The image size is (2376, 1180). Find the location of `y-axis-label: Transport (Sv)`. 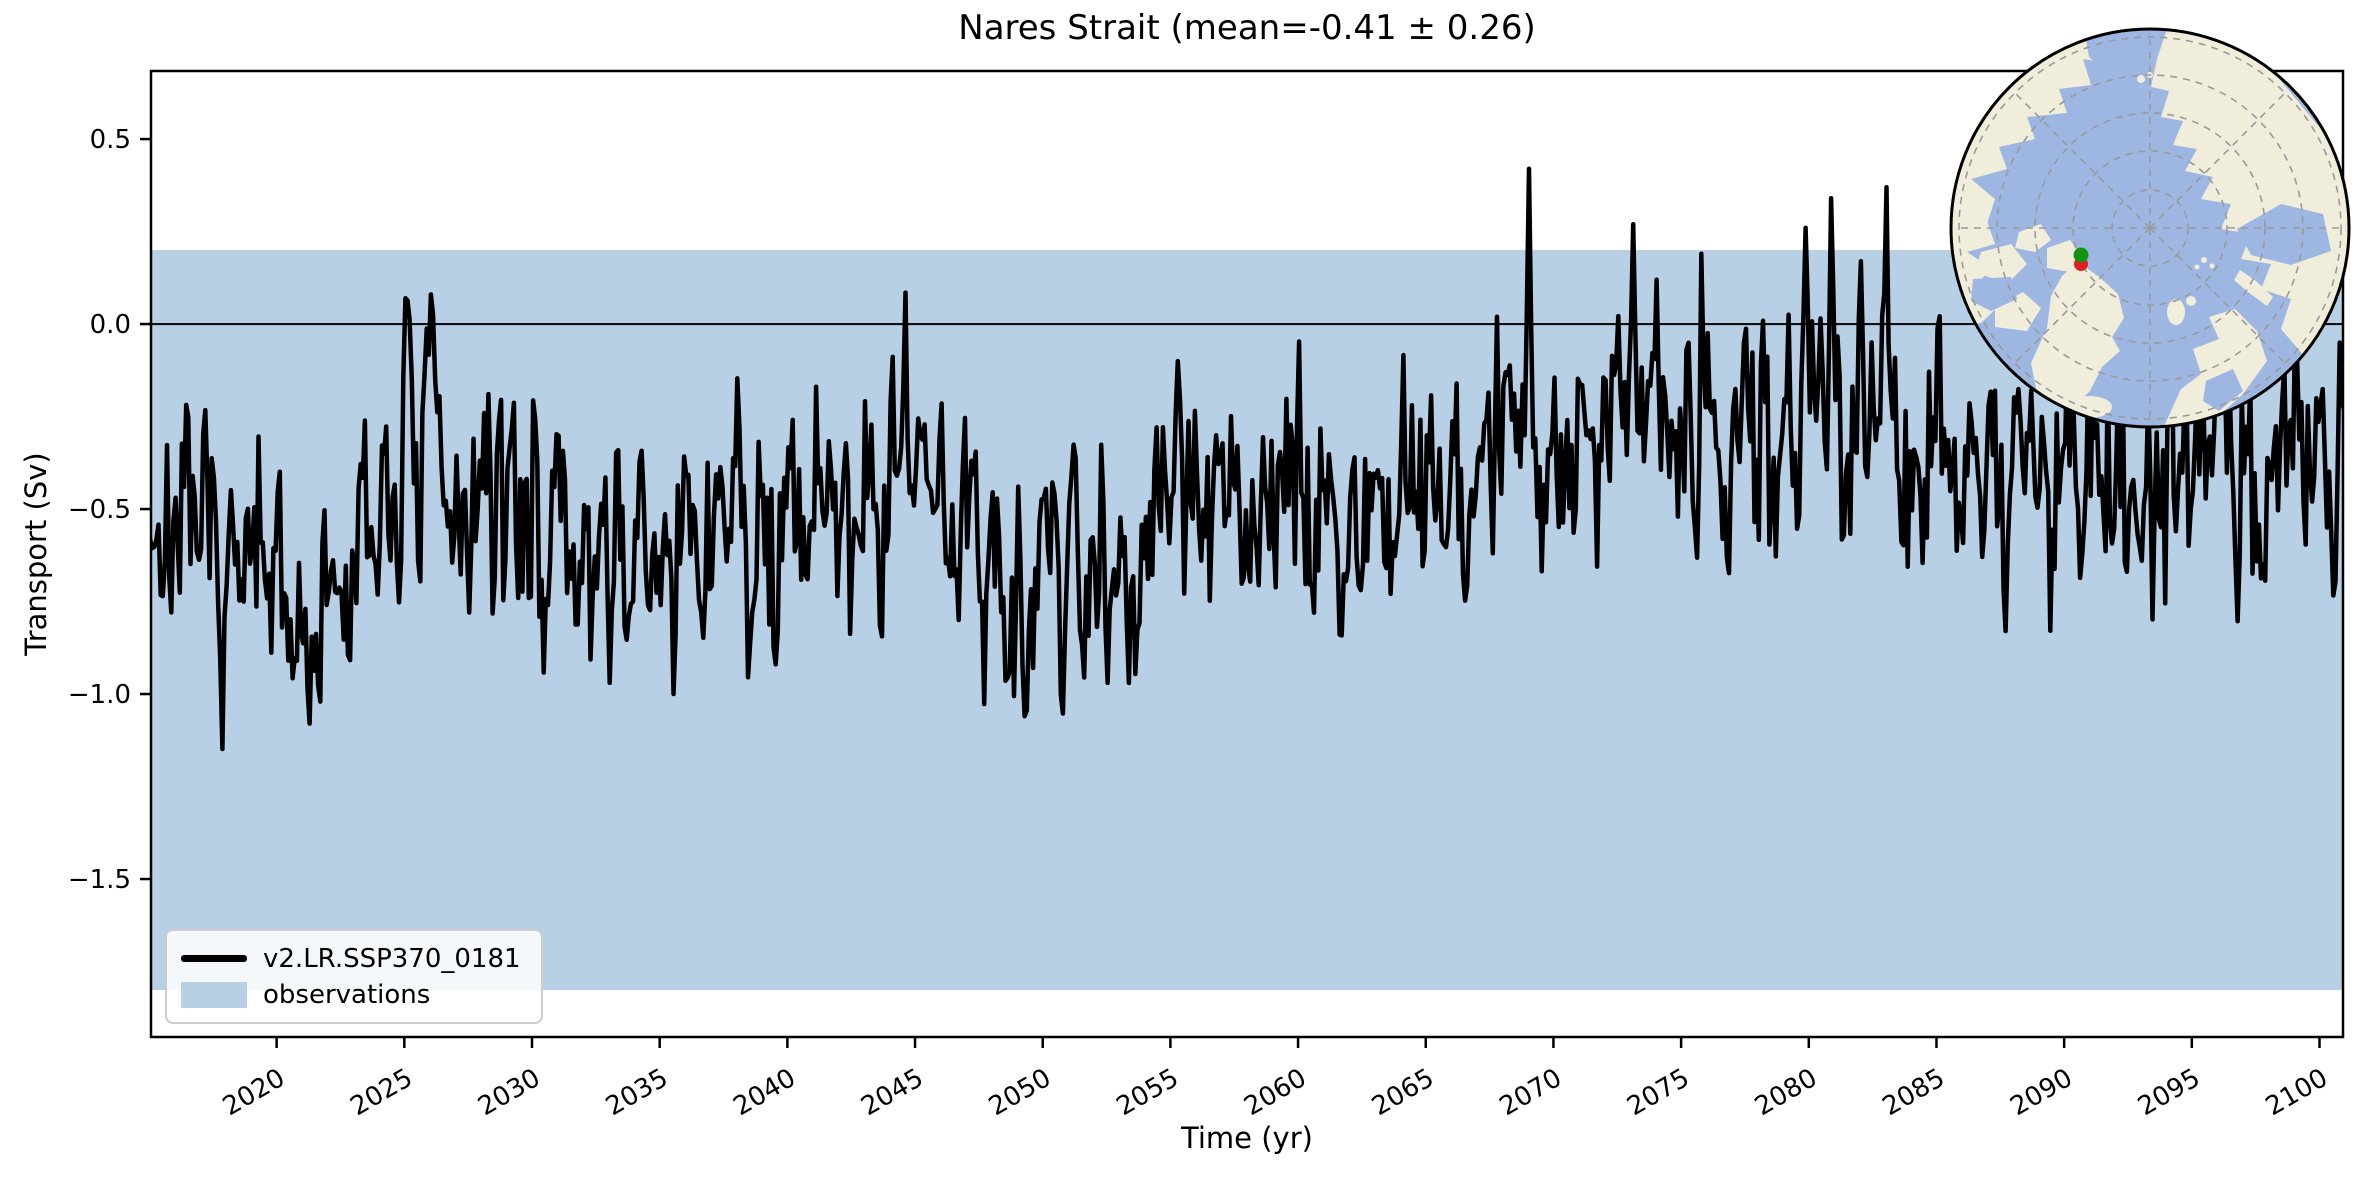

y-axis-label: Transport (Sv) is located at coordinates (36, 554).